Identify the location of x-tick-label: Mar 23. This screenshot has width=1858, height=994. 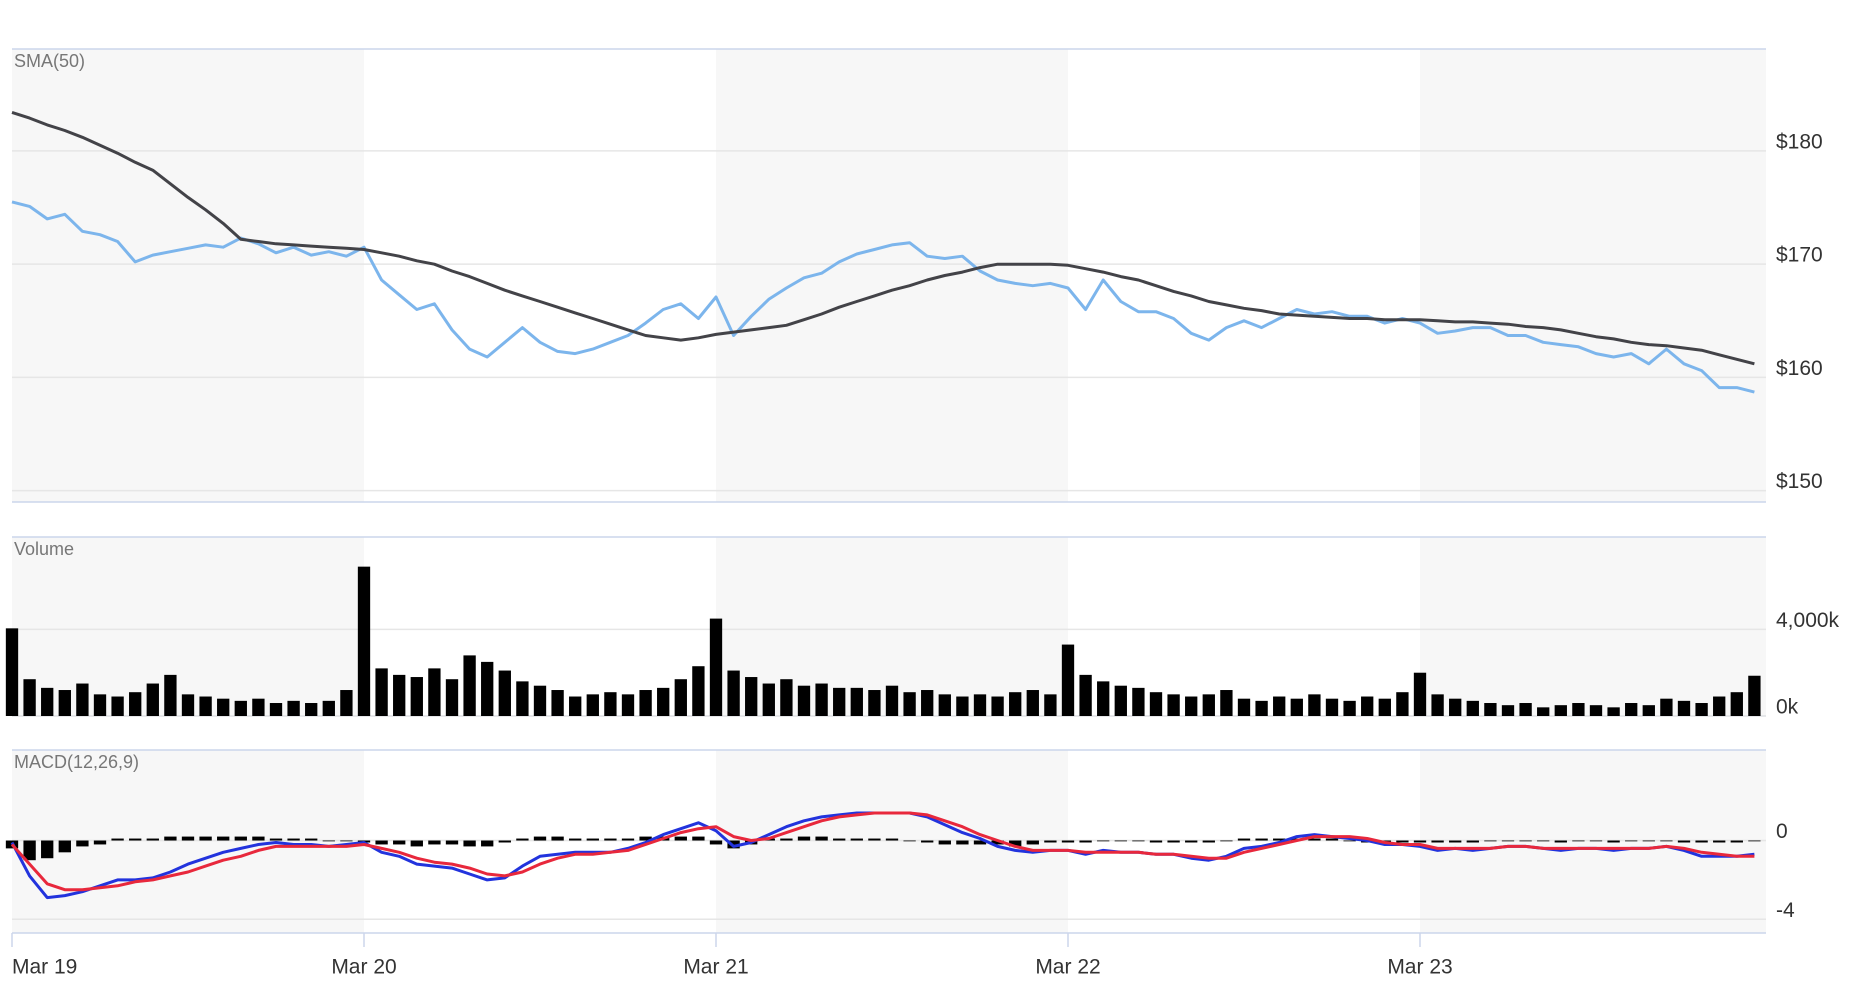
(1419, 967).